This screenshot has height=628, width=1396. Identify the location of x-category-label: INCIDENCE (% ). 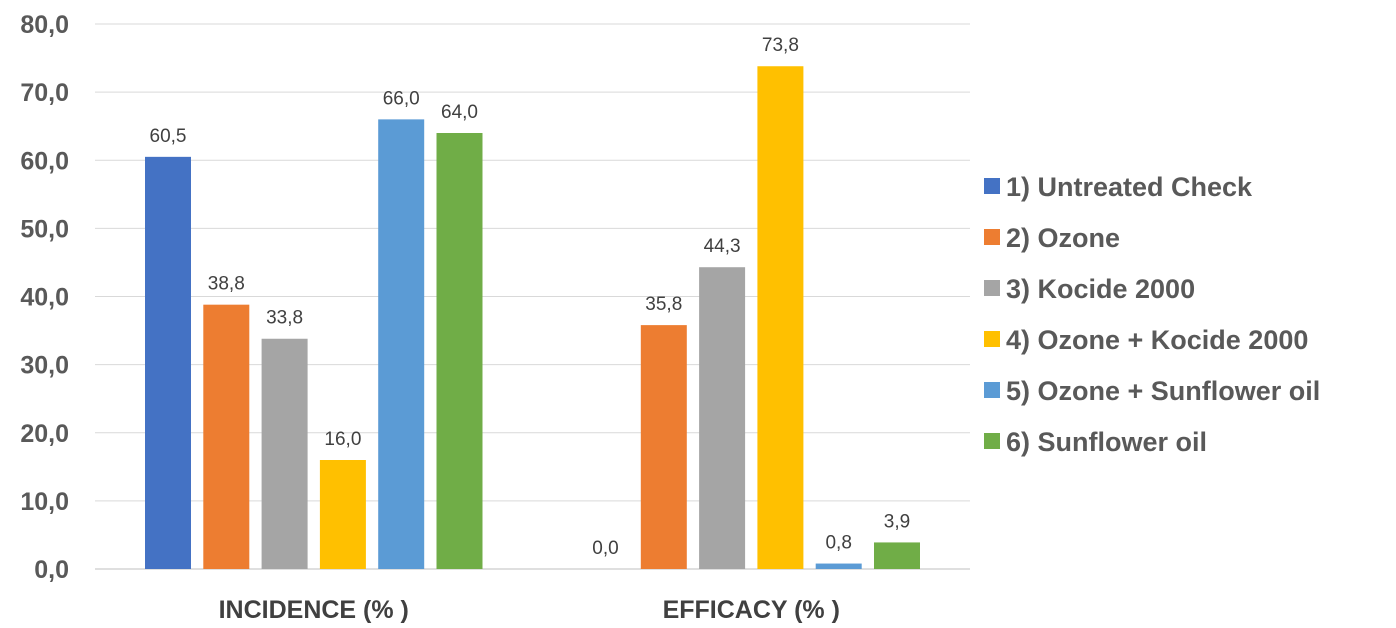
(314, 610).